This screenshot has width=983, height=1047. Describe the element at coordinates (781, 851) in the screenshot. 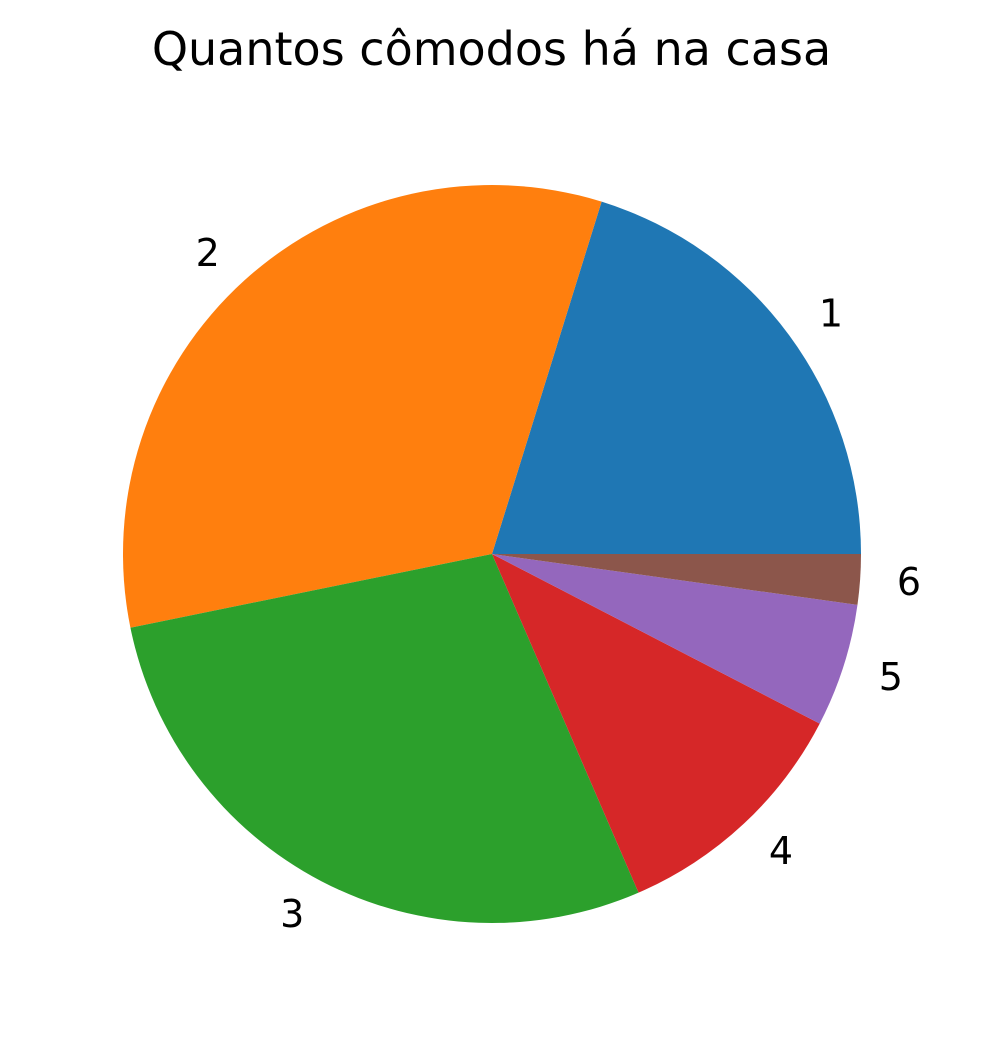

I see `pie-label-4: 4` at that location.